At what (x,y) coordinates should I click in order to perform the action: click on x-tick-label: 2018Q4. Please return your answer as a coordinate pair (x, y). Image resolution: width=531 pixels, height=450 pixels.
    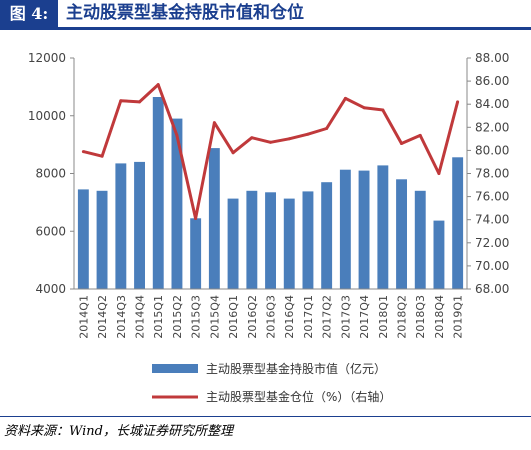
    Looking at the image, I should click on (439, 317).